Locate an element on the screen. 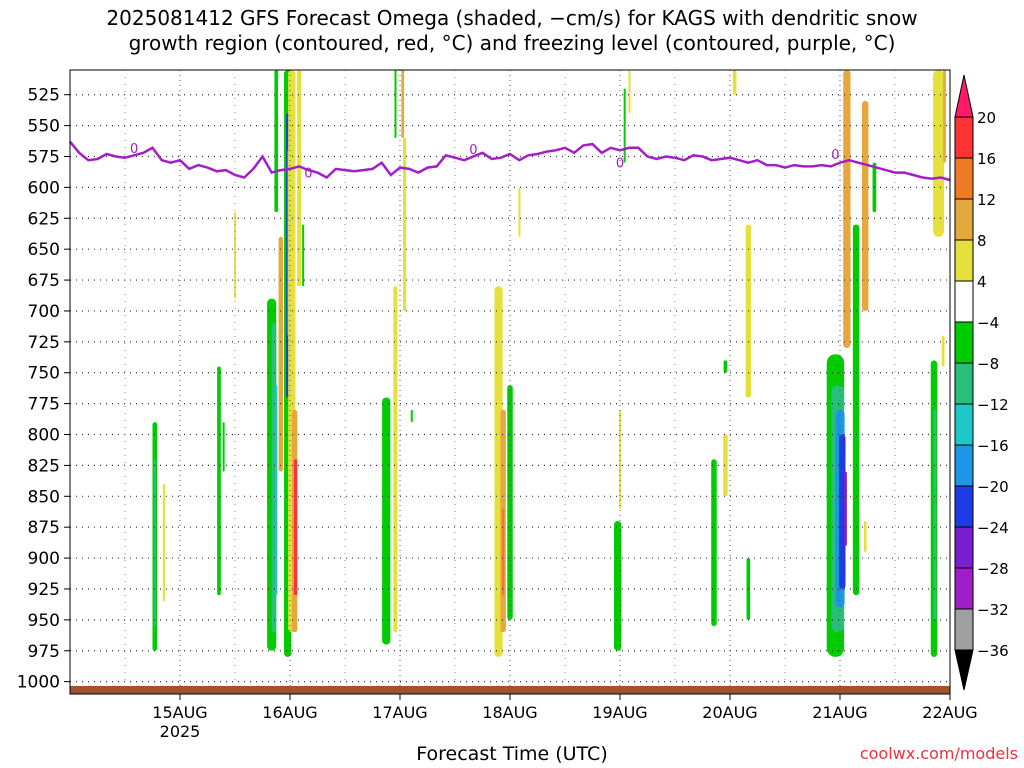 The image size is (1024, 768). colorbar-label: 8 is located at coordinates (982, 241).